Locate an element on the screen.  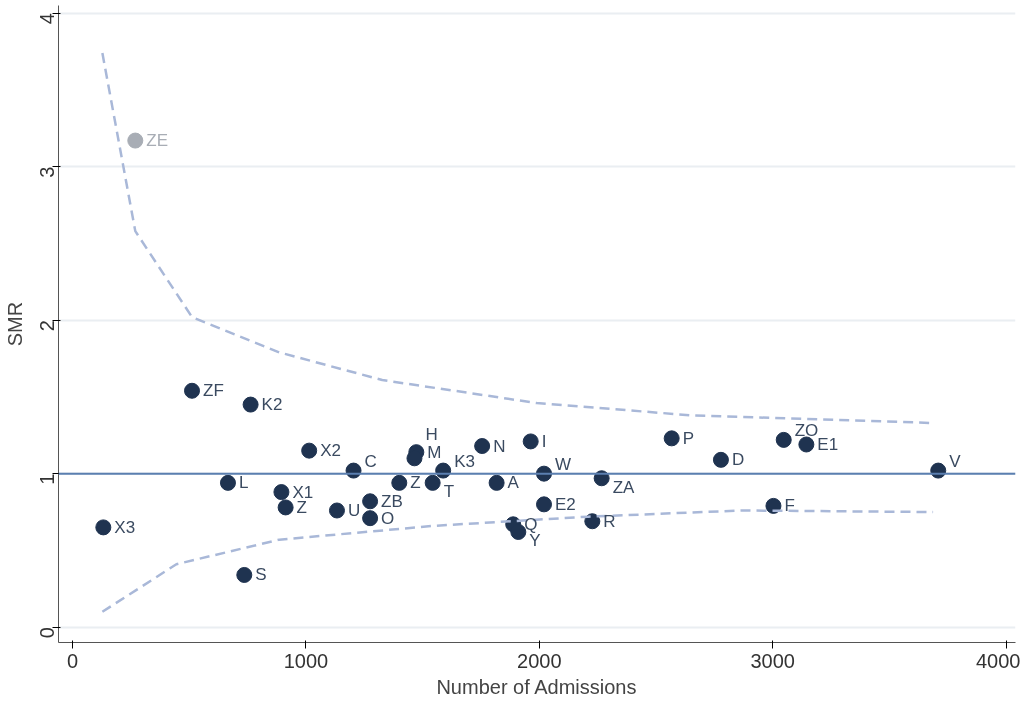
y-tick-label: 2 is located at coordinates (47, 326).